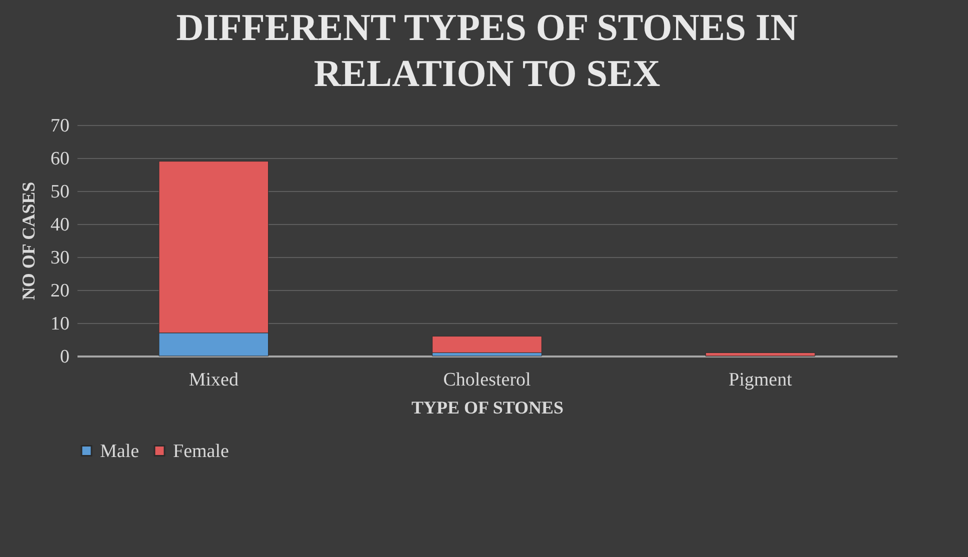 The height and width of the screenshot is (557, 968). Describe the element at coordinates (65, 357) in the screenshot. I see `y-tick-label: 0` at that location.